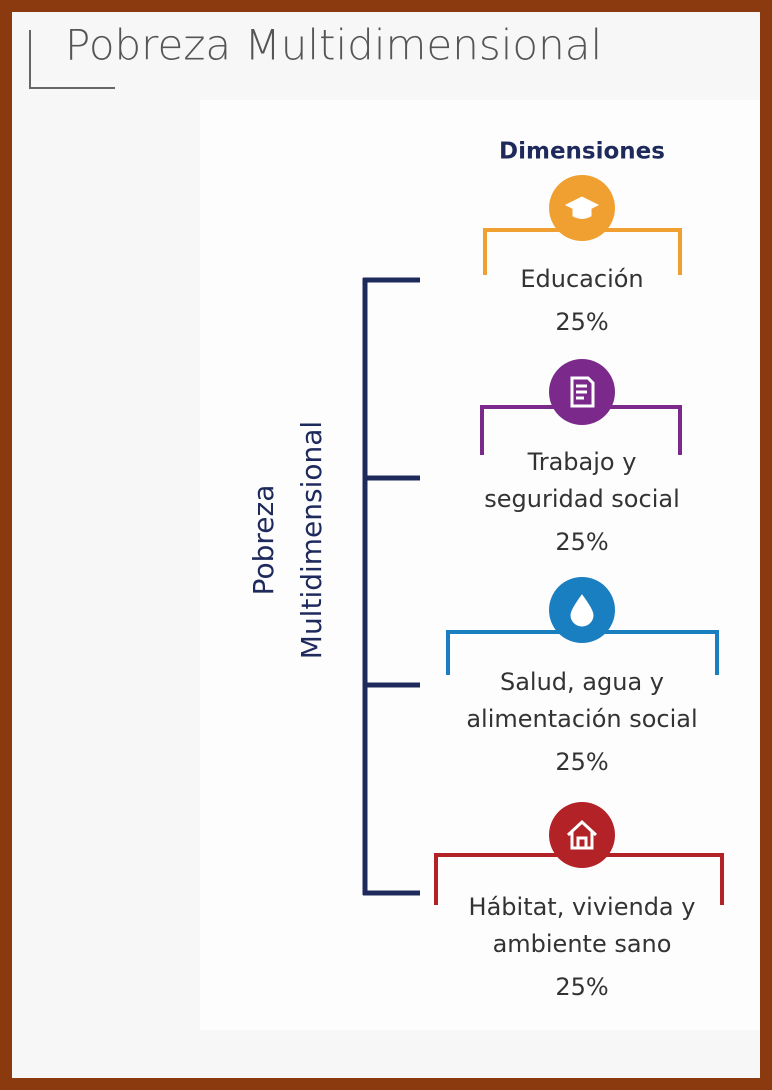 Image resolution: width=772 pixels, height=1090 pixels. Describe the element at coordinates (582, 152) in the screenshot. I see `header: Dimensiones` at that location.